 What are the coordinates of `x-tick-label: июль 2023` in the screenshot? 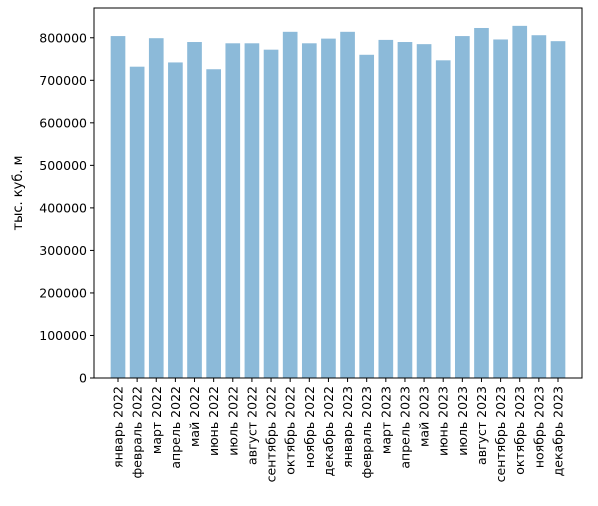 It's located at (462, 421).